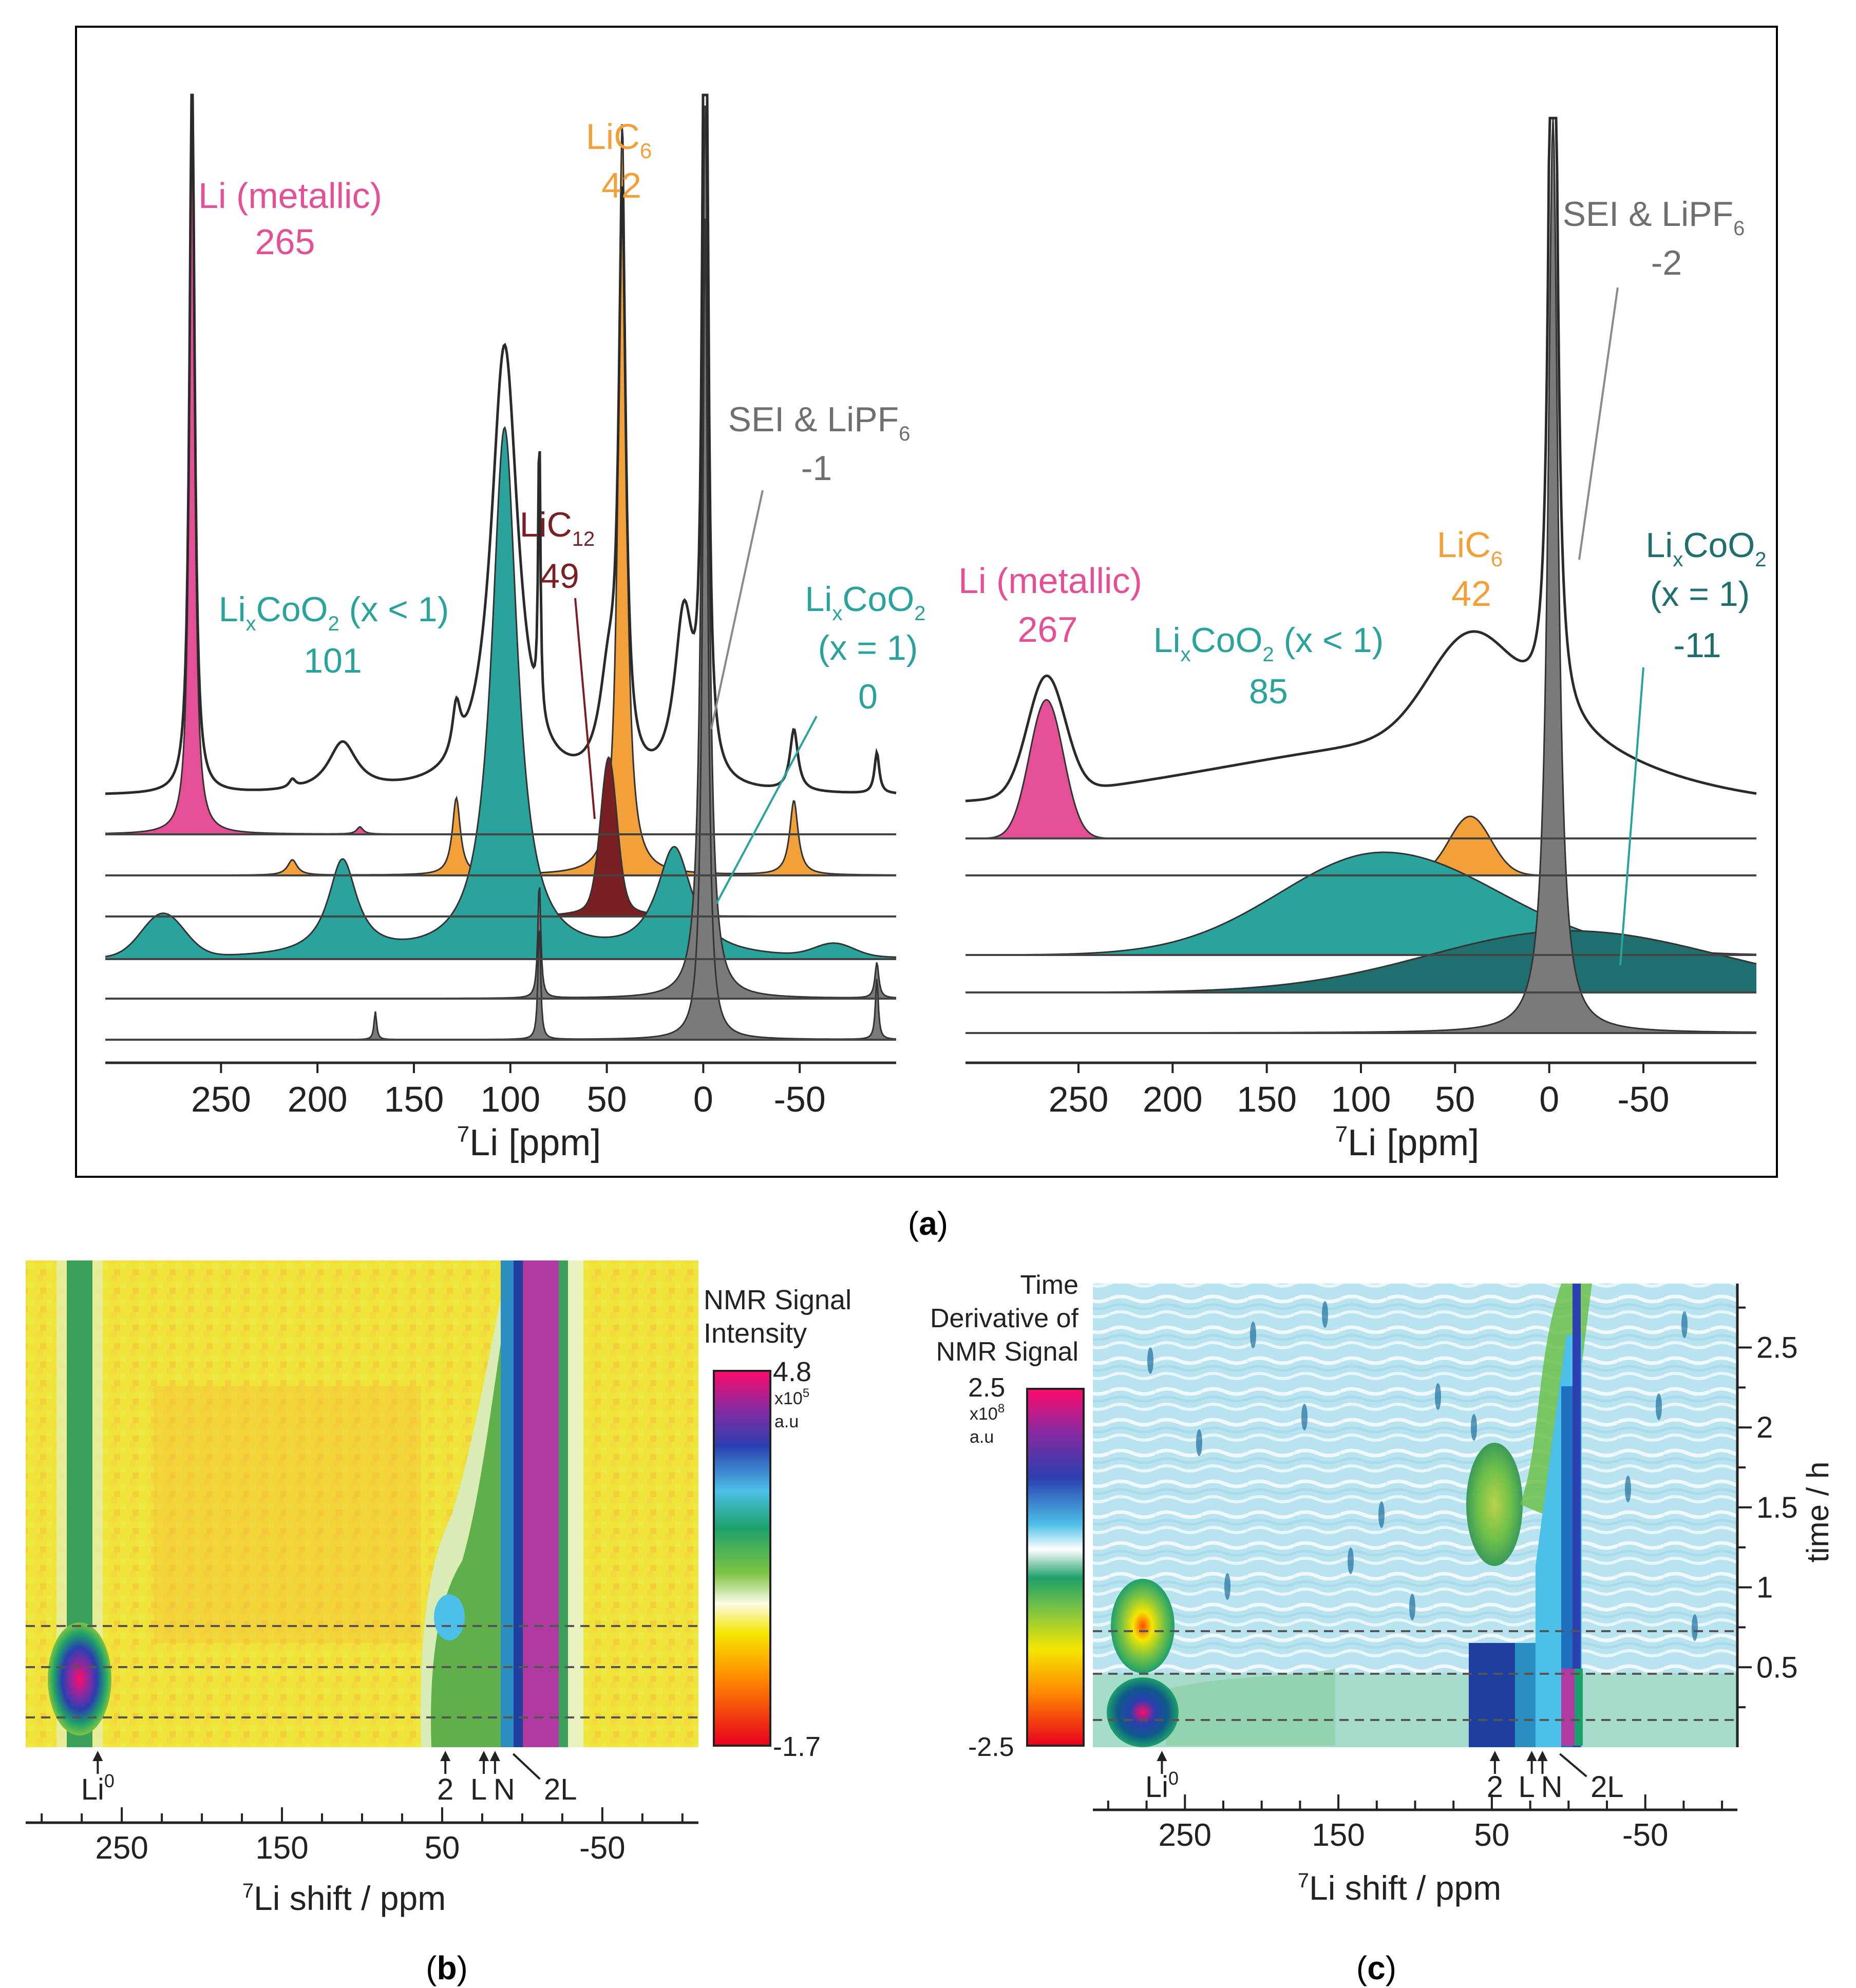  Describe the element at coordinates (1359, 1091) in the screenshot. I see `panel-a-right-ticks: 250 200 150 100 50 0 -50` at that location.